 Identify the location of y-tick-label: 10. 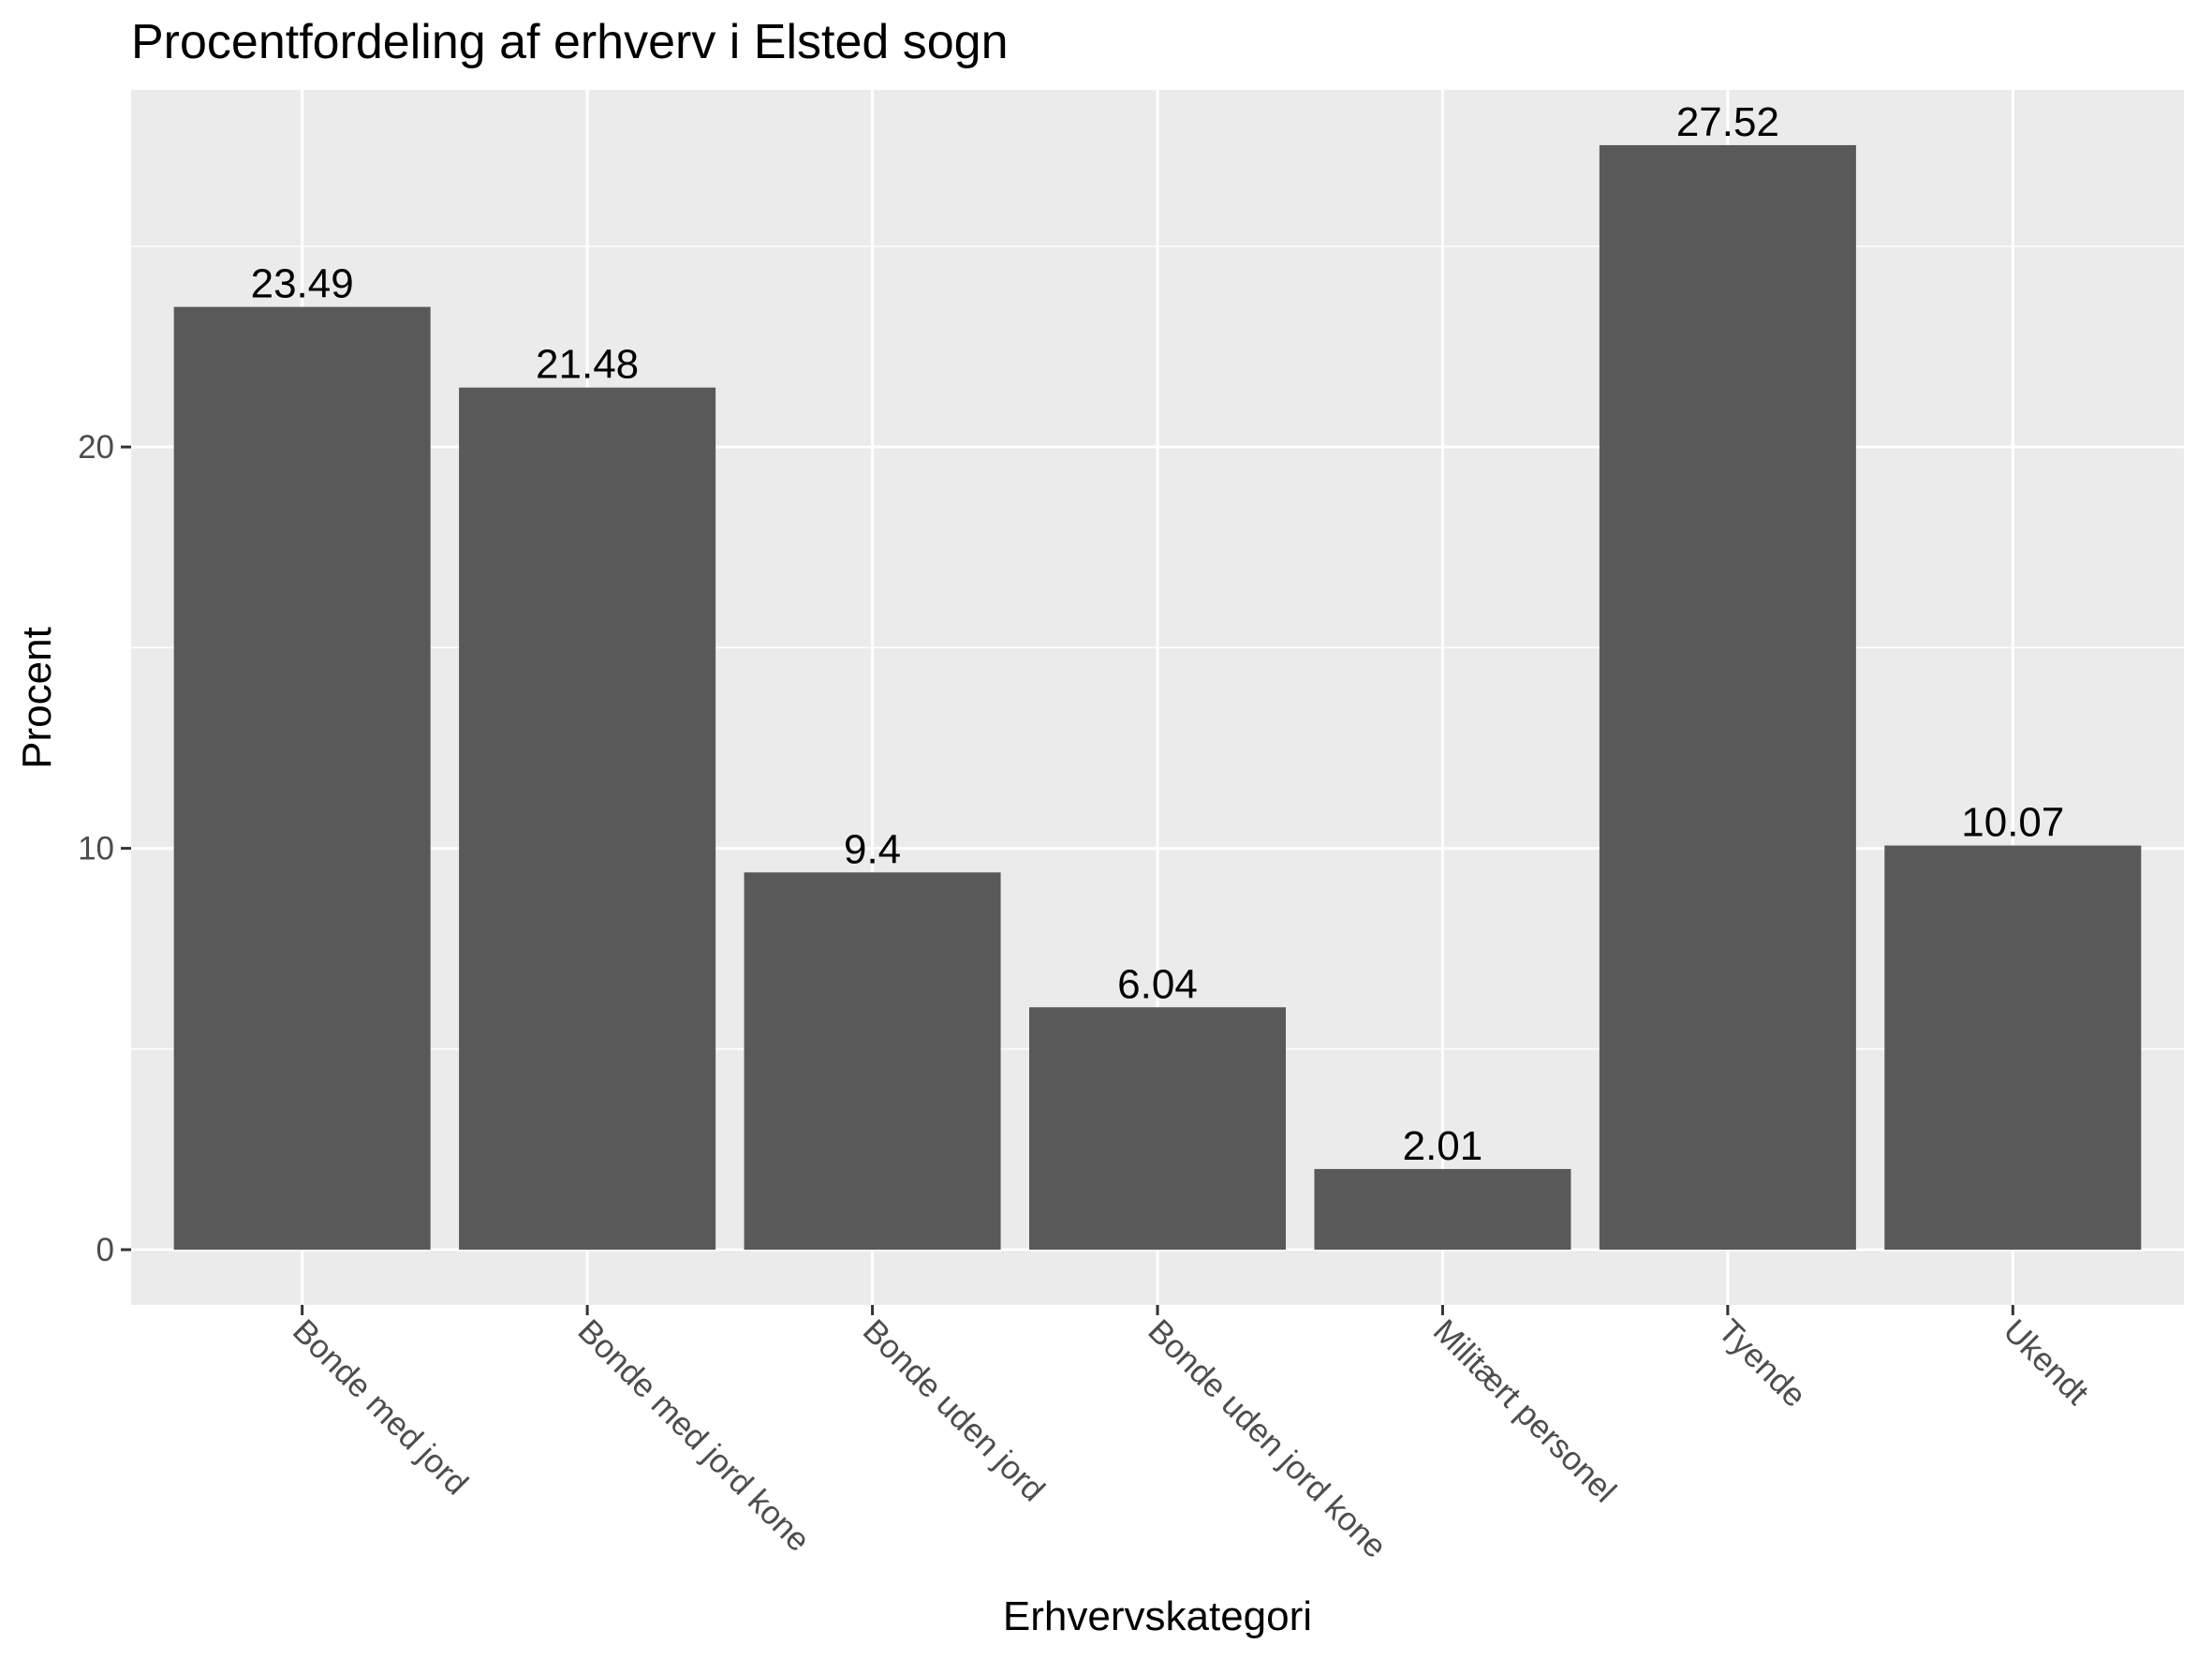
(96, 849).